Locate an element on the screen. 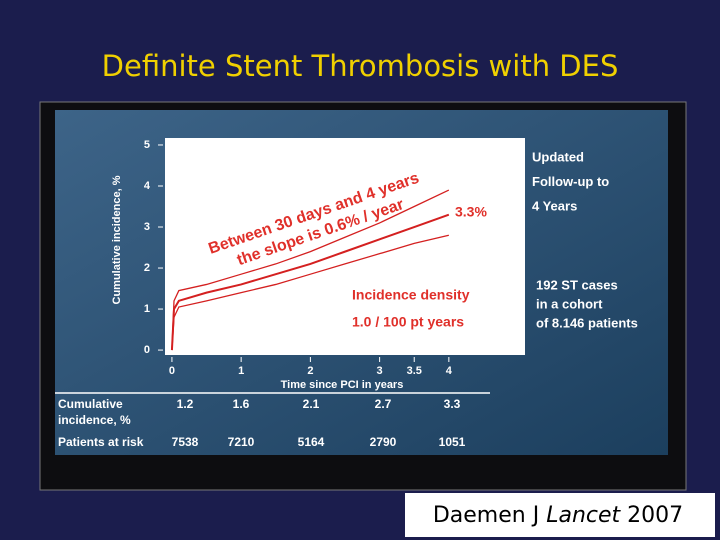 Image resolution: width=720 pixels, height=540 pixels. table-cell: 7210 is located at coordinates (241, 442).